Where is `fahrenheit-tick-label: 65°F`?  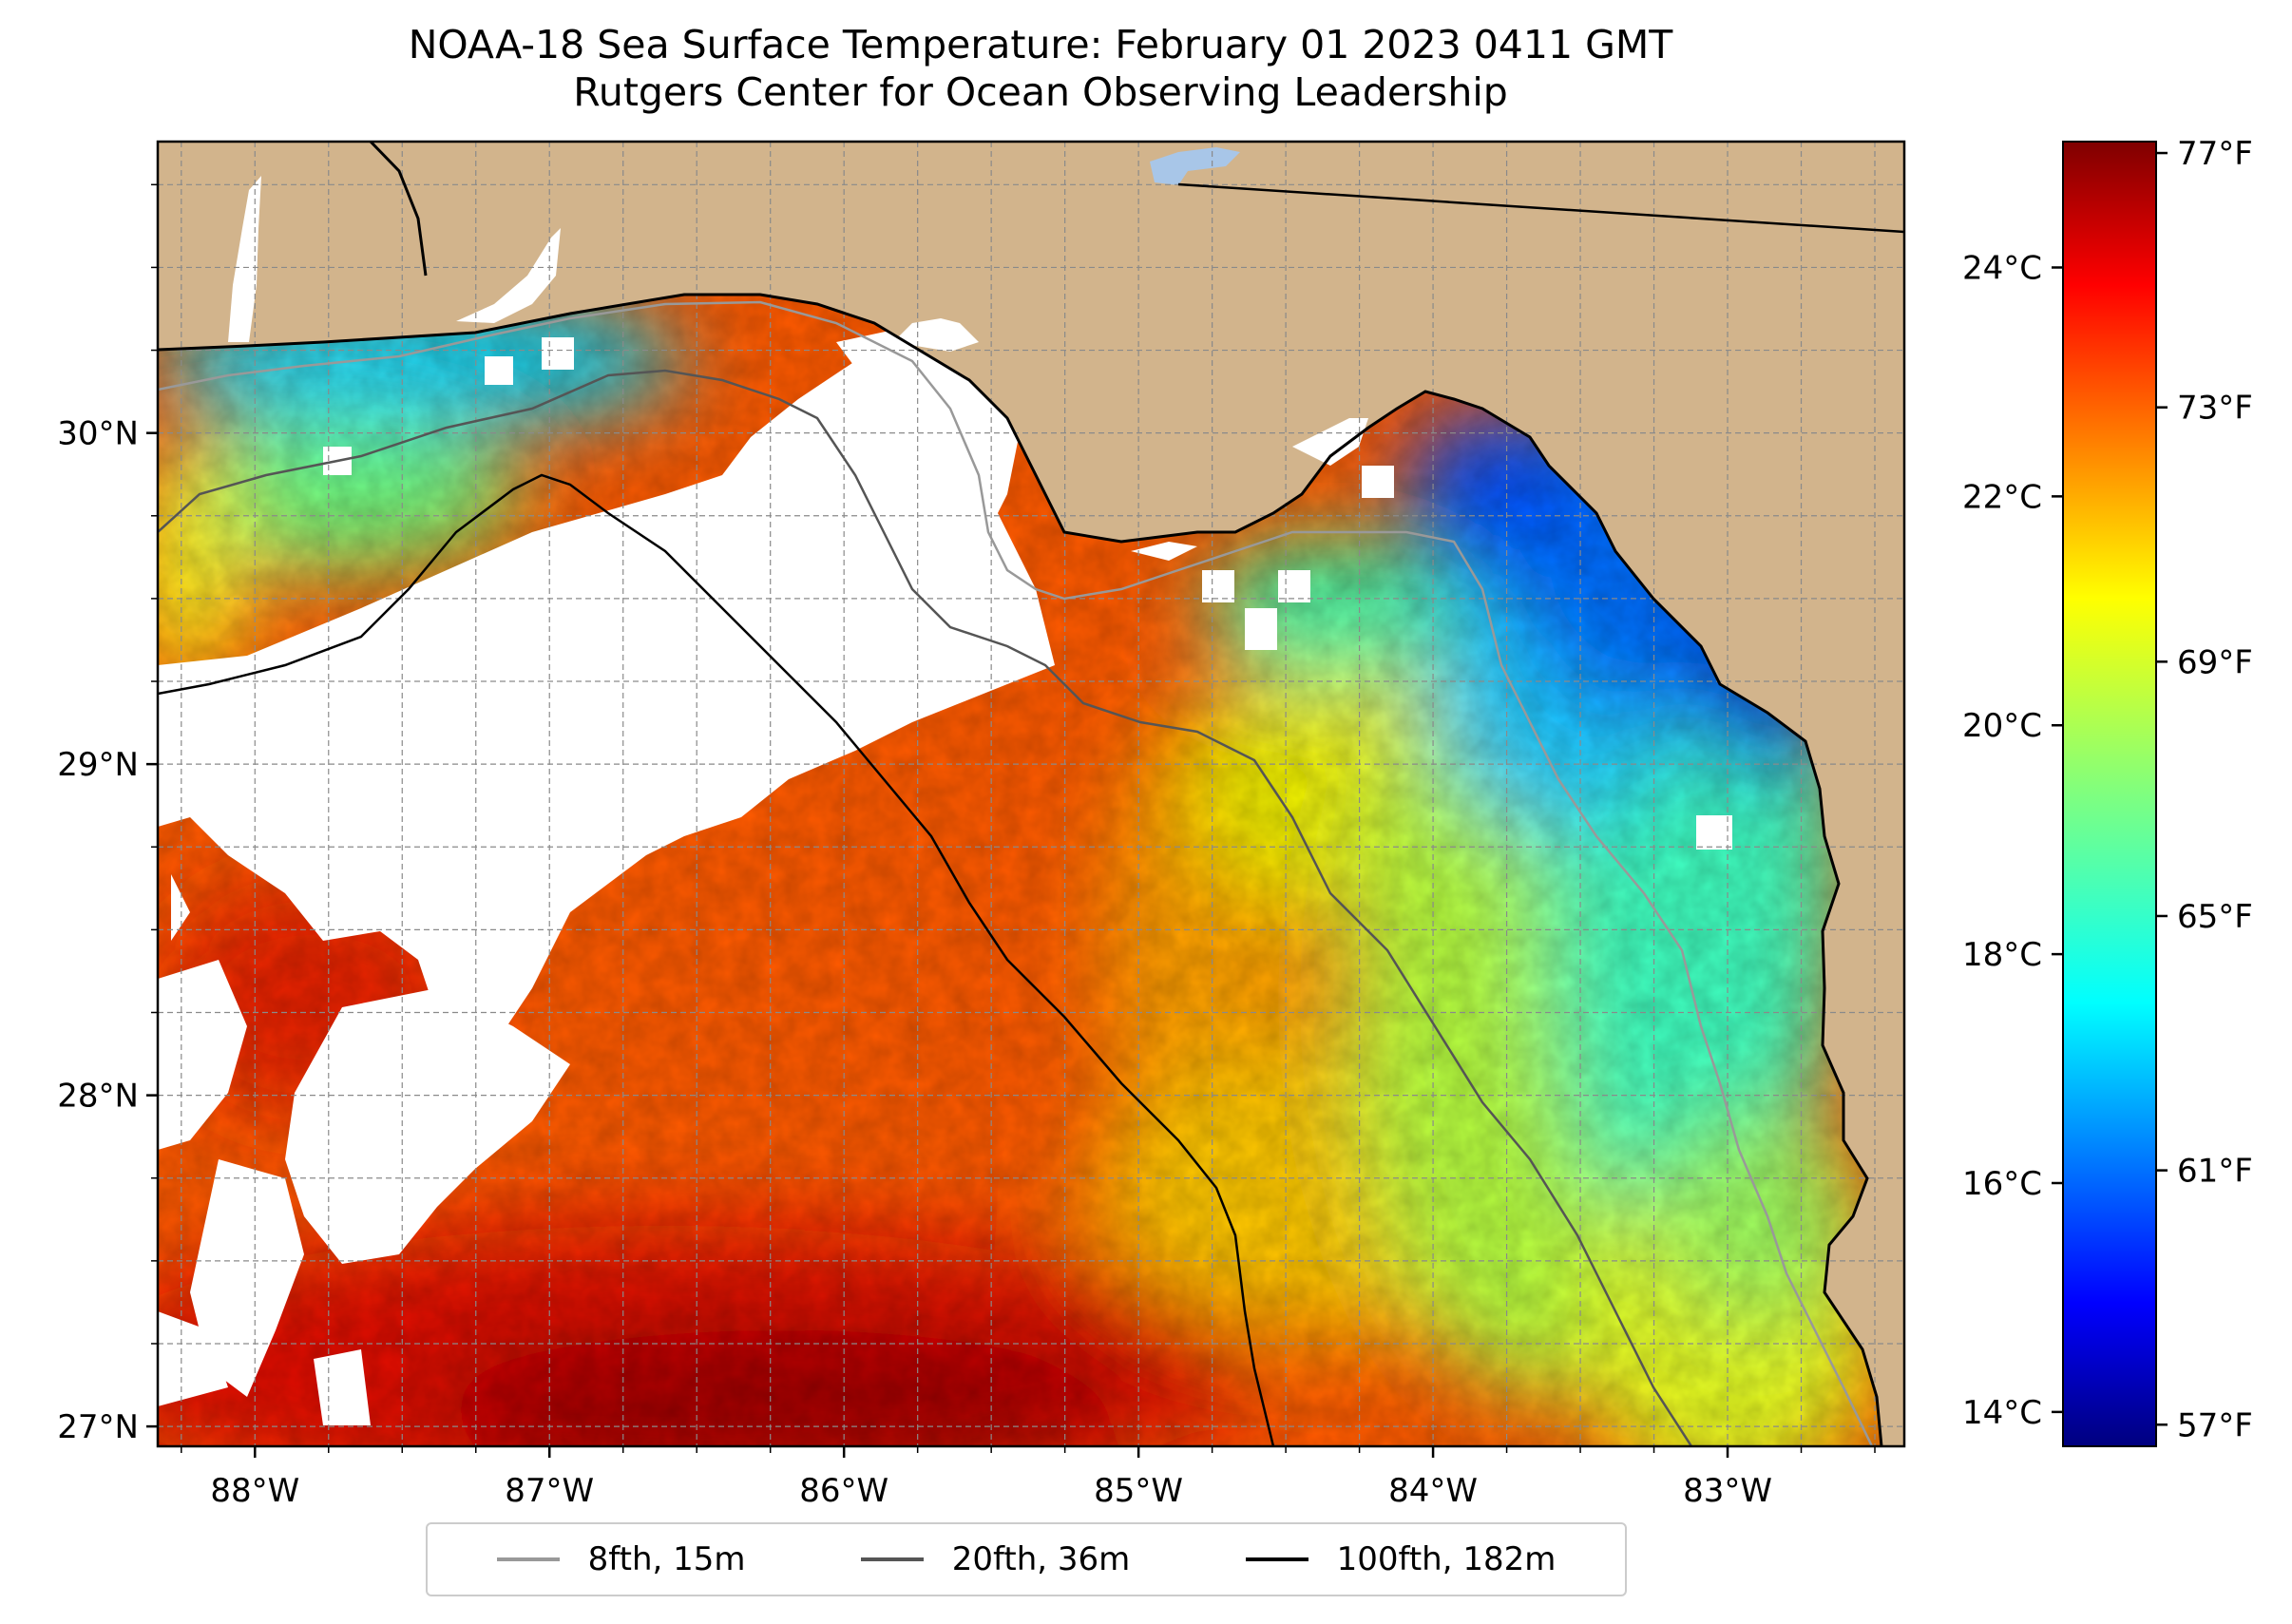 fahrenheit-tick-label: 65°F is located at coordinates (2215, 917).